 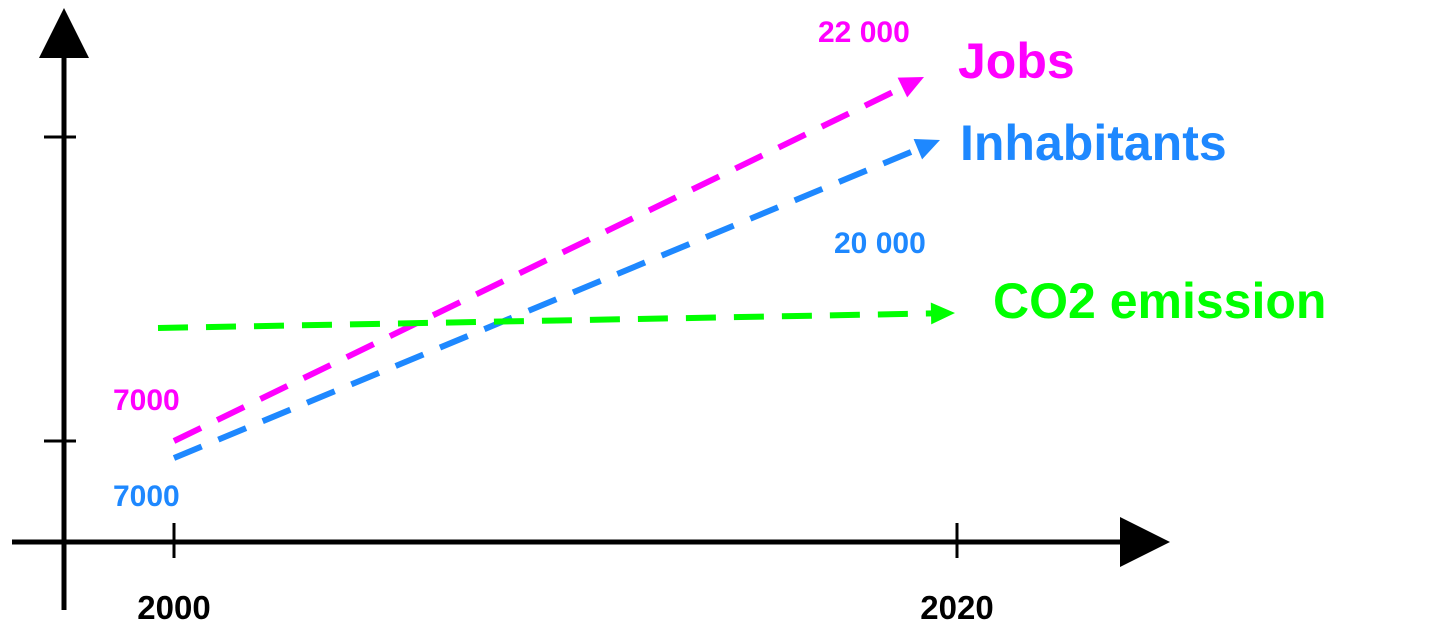 What do you see at coordinates (942, 313) in the screenshot?
I see `series-arrowhead-co2-emission` at bounding box center [942, 313].